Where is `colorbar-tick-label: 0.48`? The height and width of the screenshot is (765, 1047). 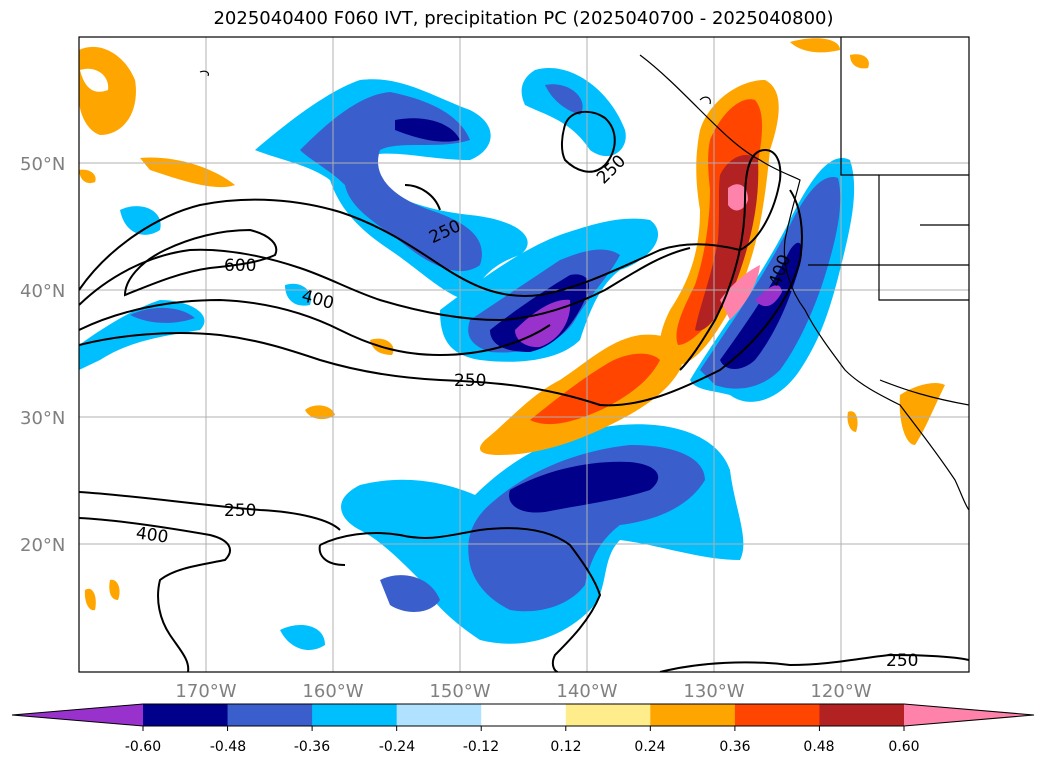
colorbar-tick-label: 0.48 is located at coordinates (818, 747).